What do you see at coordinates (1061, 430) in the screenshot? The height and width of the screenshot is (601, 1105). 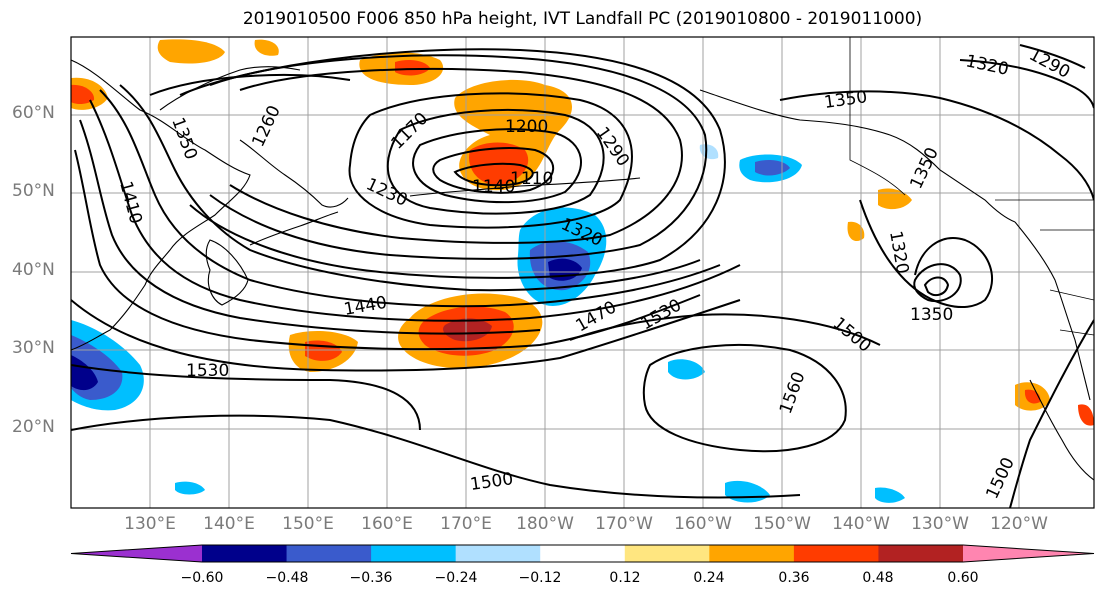 I see `coast-baja` at bounding box center [1061, 430].